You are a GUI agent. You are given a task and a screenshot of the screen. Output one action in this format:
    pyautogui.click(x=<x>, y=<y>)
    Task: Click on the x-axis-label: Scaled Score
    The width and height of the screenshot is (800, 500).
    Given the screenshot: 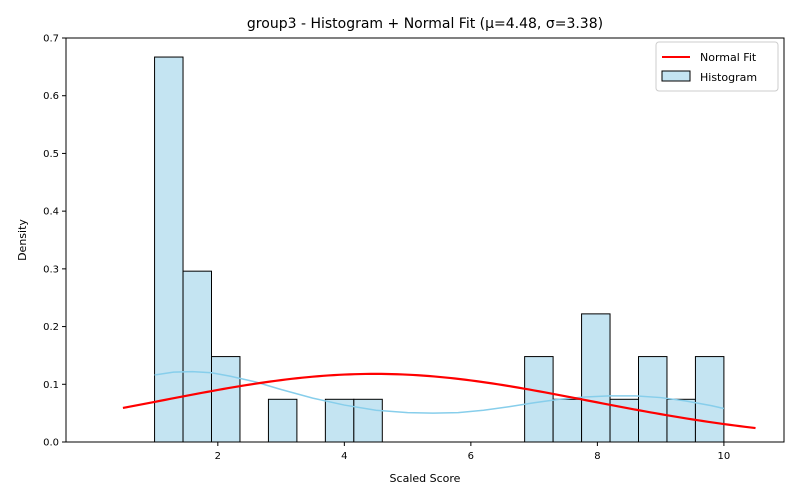 What is the action you would take?
    pyautogui.click(x=425, y=478)
    